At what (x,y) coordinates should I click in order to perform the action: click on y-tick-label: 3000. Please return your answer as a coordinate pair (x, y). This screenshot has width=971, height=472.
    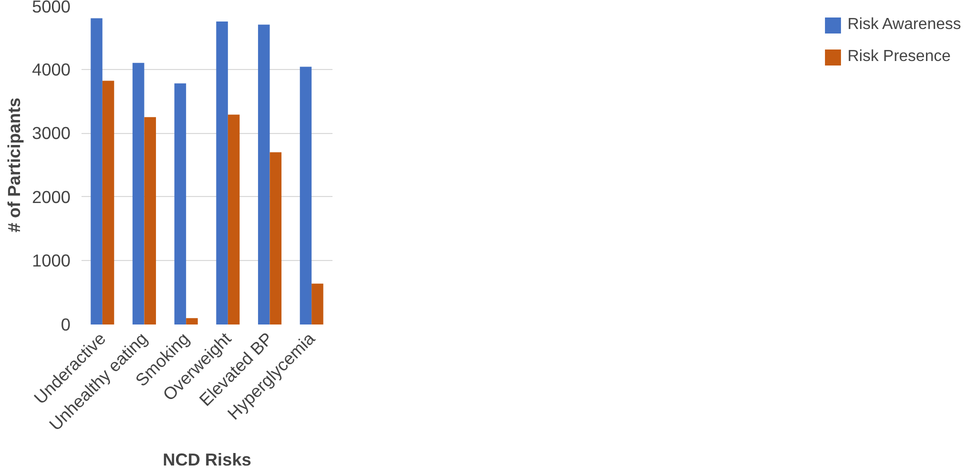
    Looking at the image, I should click on (51, 133).